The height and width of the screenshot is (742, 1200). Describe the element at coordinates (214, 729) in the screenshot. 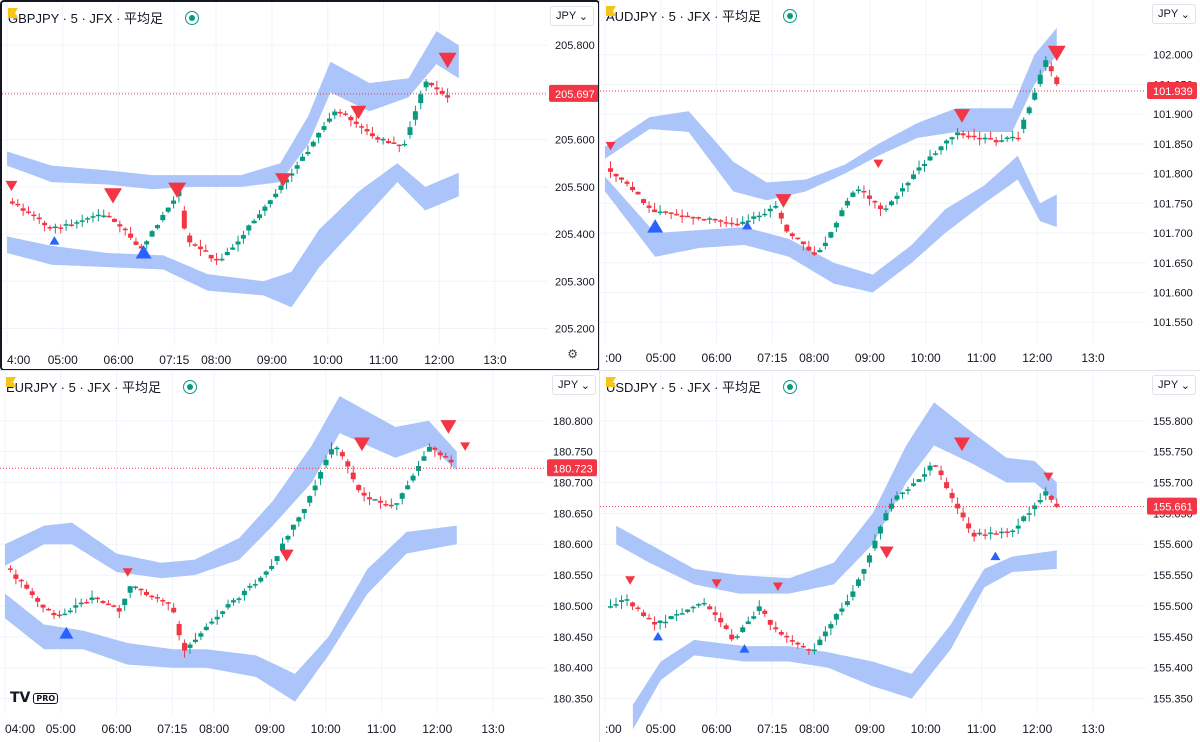

I see `x-tick-label: 08:00` at that location.